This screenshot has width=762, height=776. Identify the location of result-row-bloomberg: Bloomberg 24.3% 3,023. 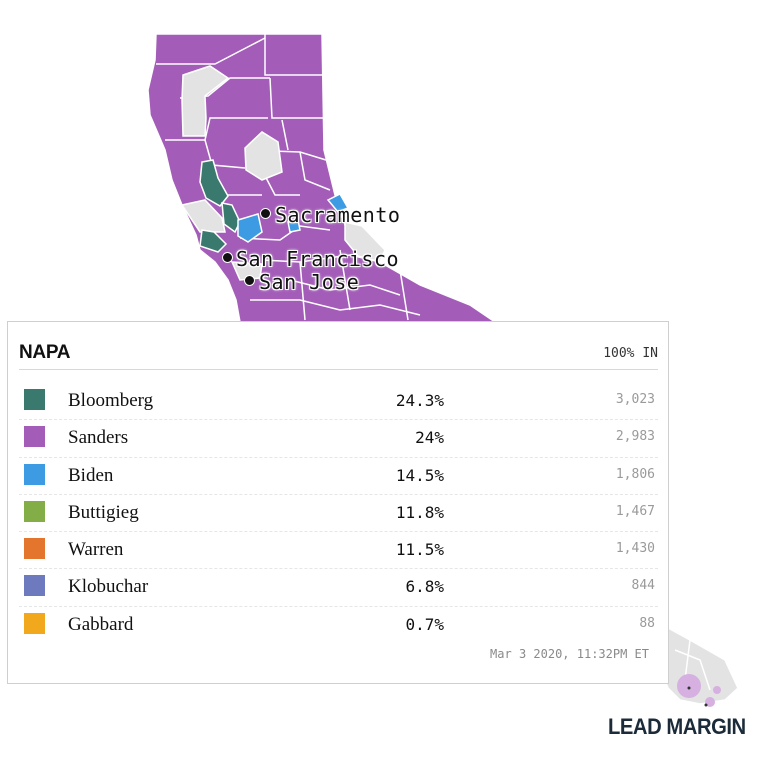
(338, 402).